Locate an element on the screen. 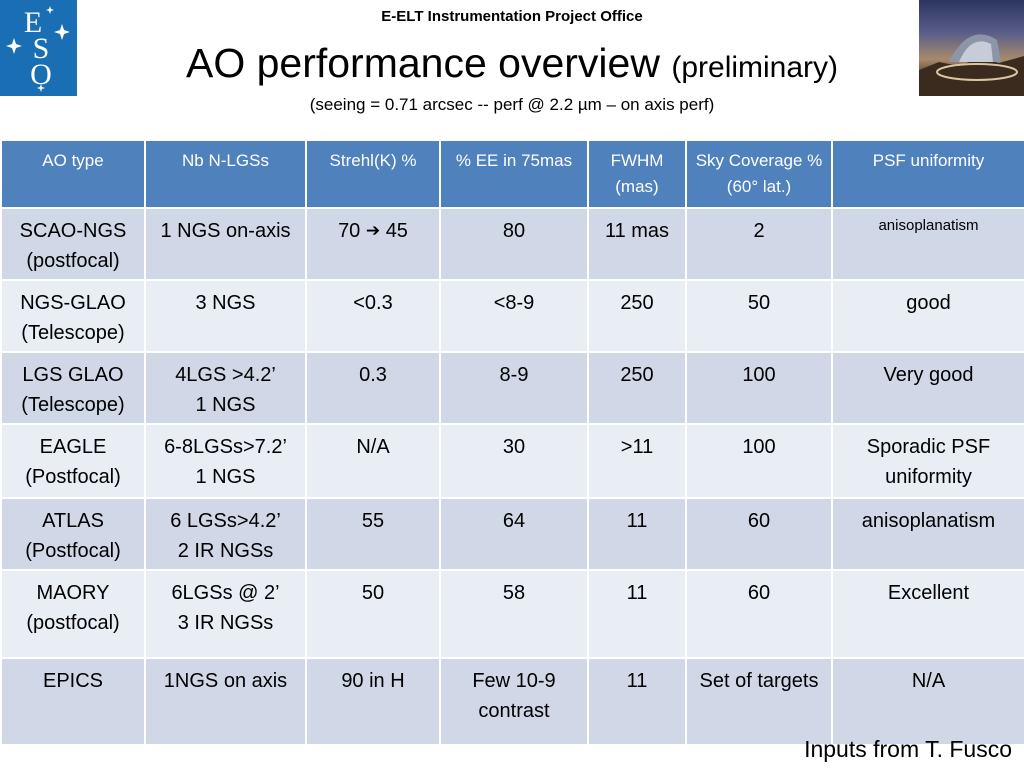 The height and width of the screenshot is (768, 1024). cell-ao-type: LGS GLAO (Telescope) is located at coordinates (73, 388).